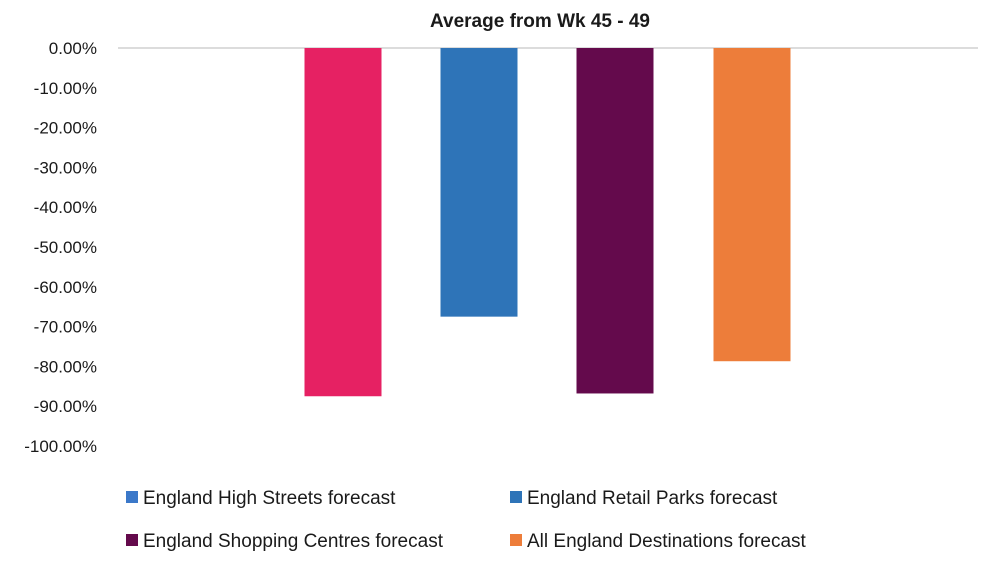  What do you see at coordinates (65, 406) in the screenshot?
I see `y-tick-label: -90.00%` at bounding box center [65, 406].